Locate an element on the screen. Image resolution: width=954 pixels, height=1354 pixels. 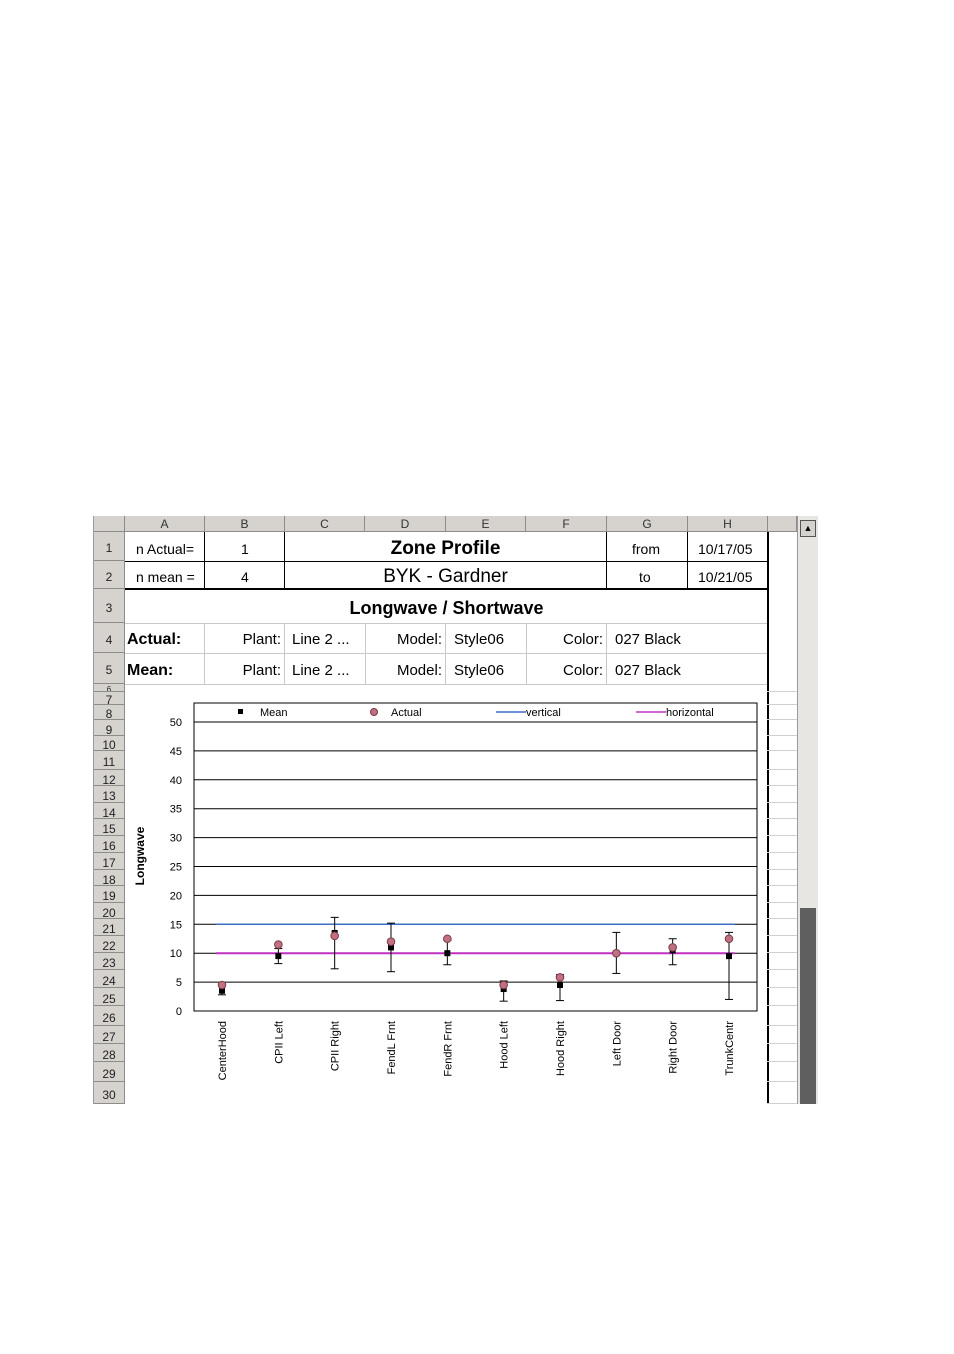
column-header-e: E is located at coordinates (486, 524).